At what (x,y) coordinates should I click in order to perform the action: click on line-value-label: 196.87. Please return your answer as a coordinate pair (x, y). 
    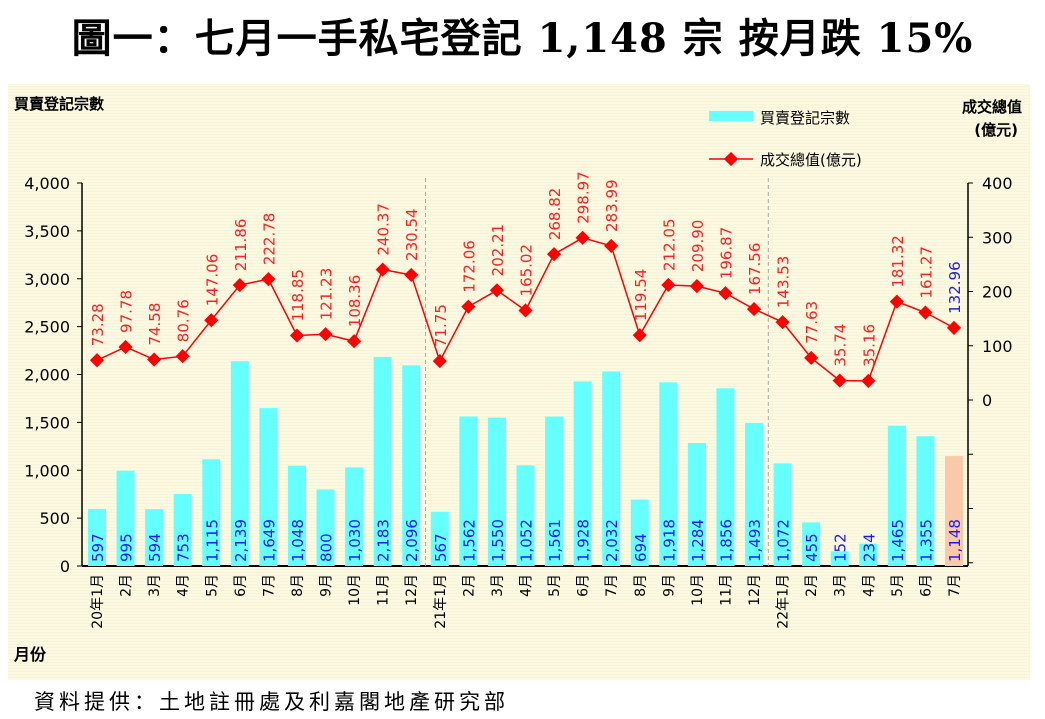
    Looking at the image, I should click on (726, 253).